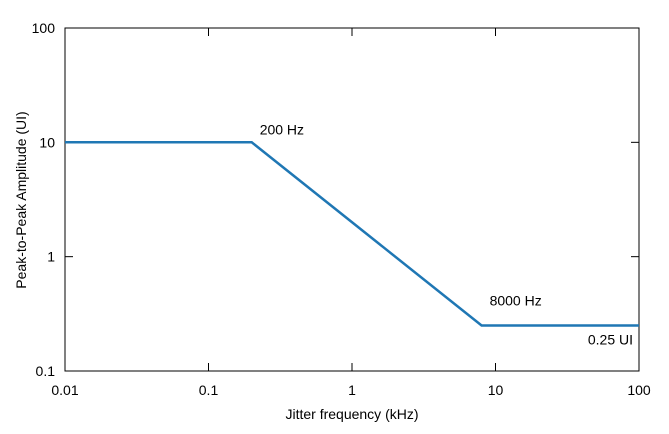  I want to click on x-tick-label: 1, so click(352, 390).